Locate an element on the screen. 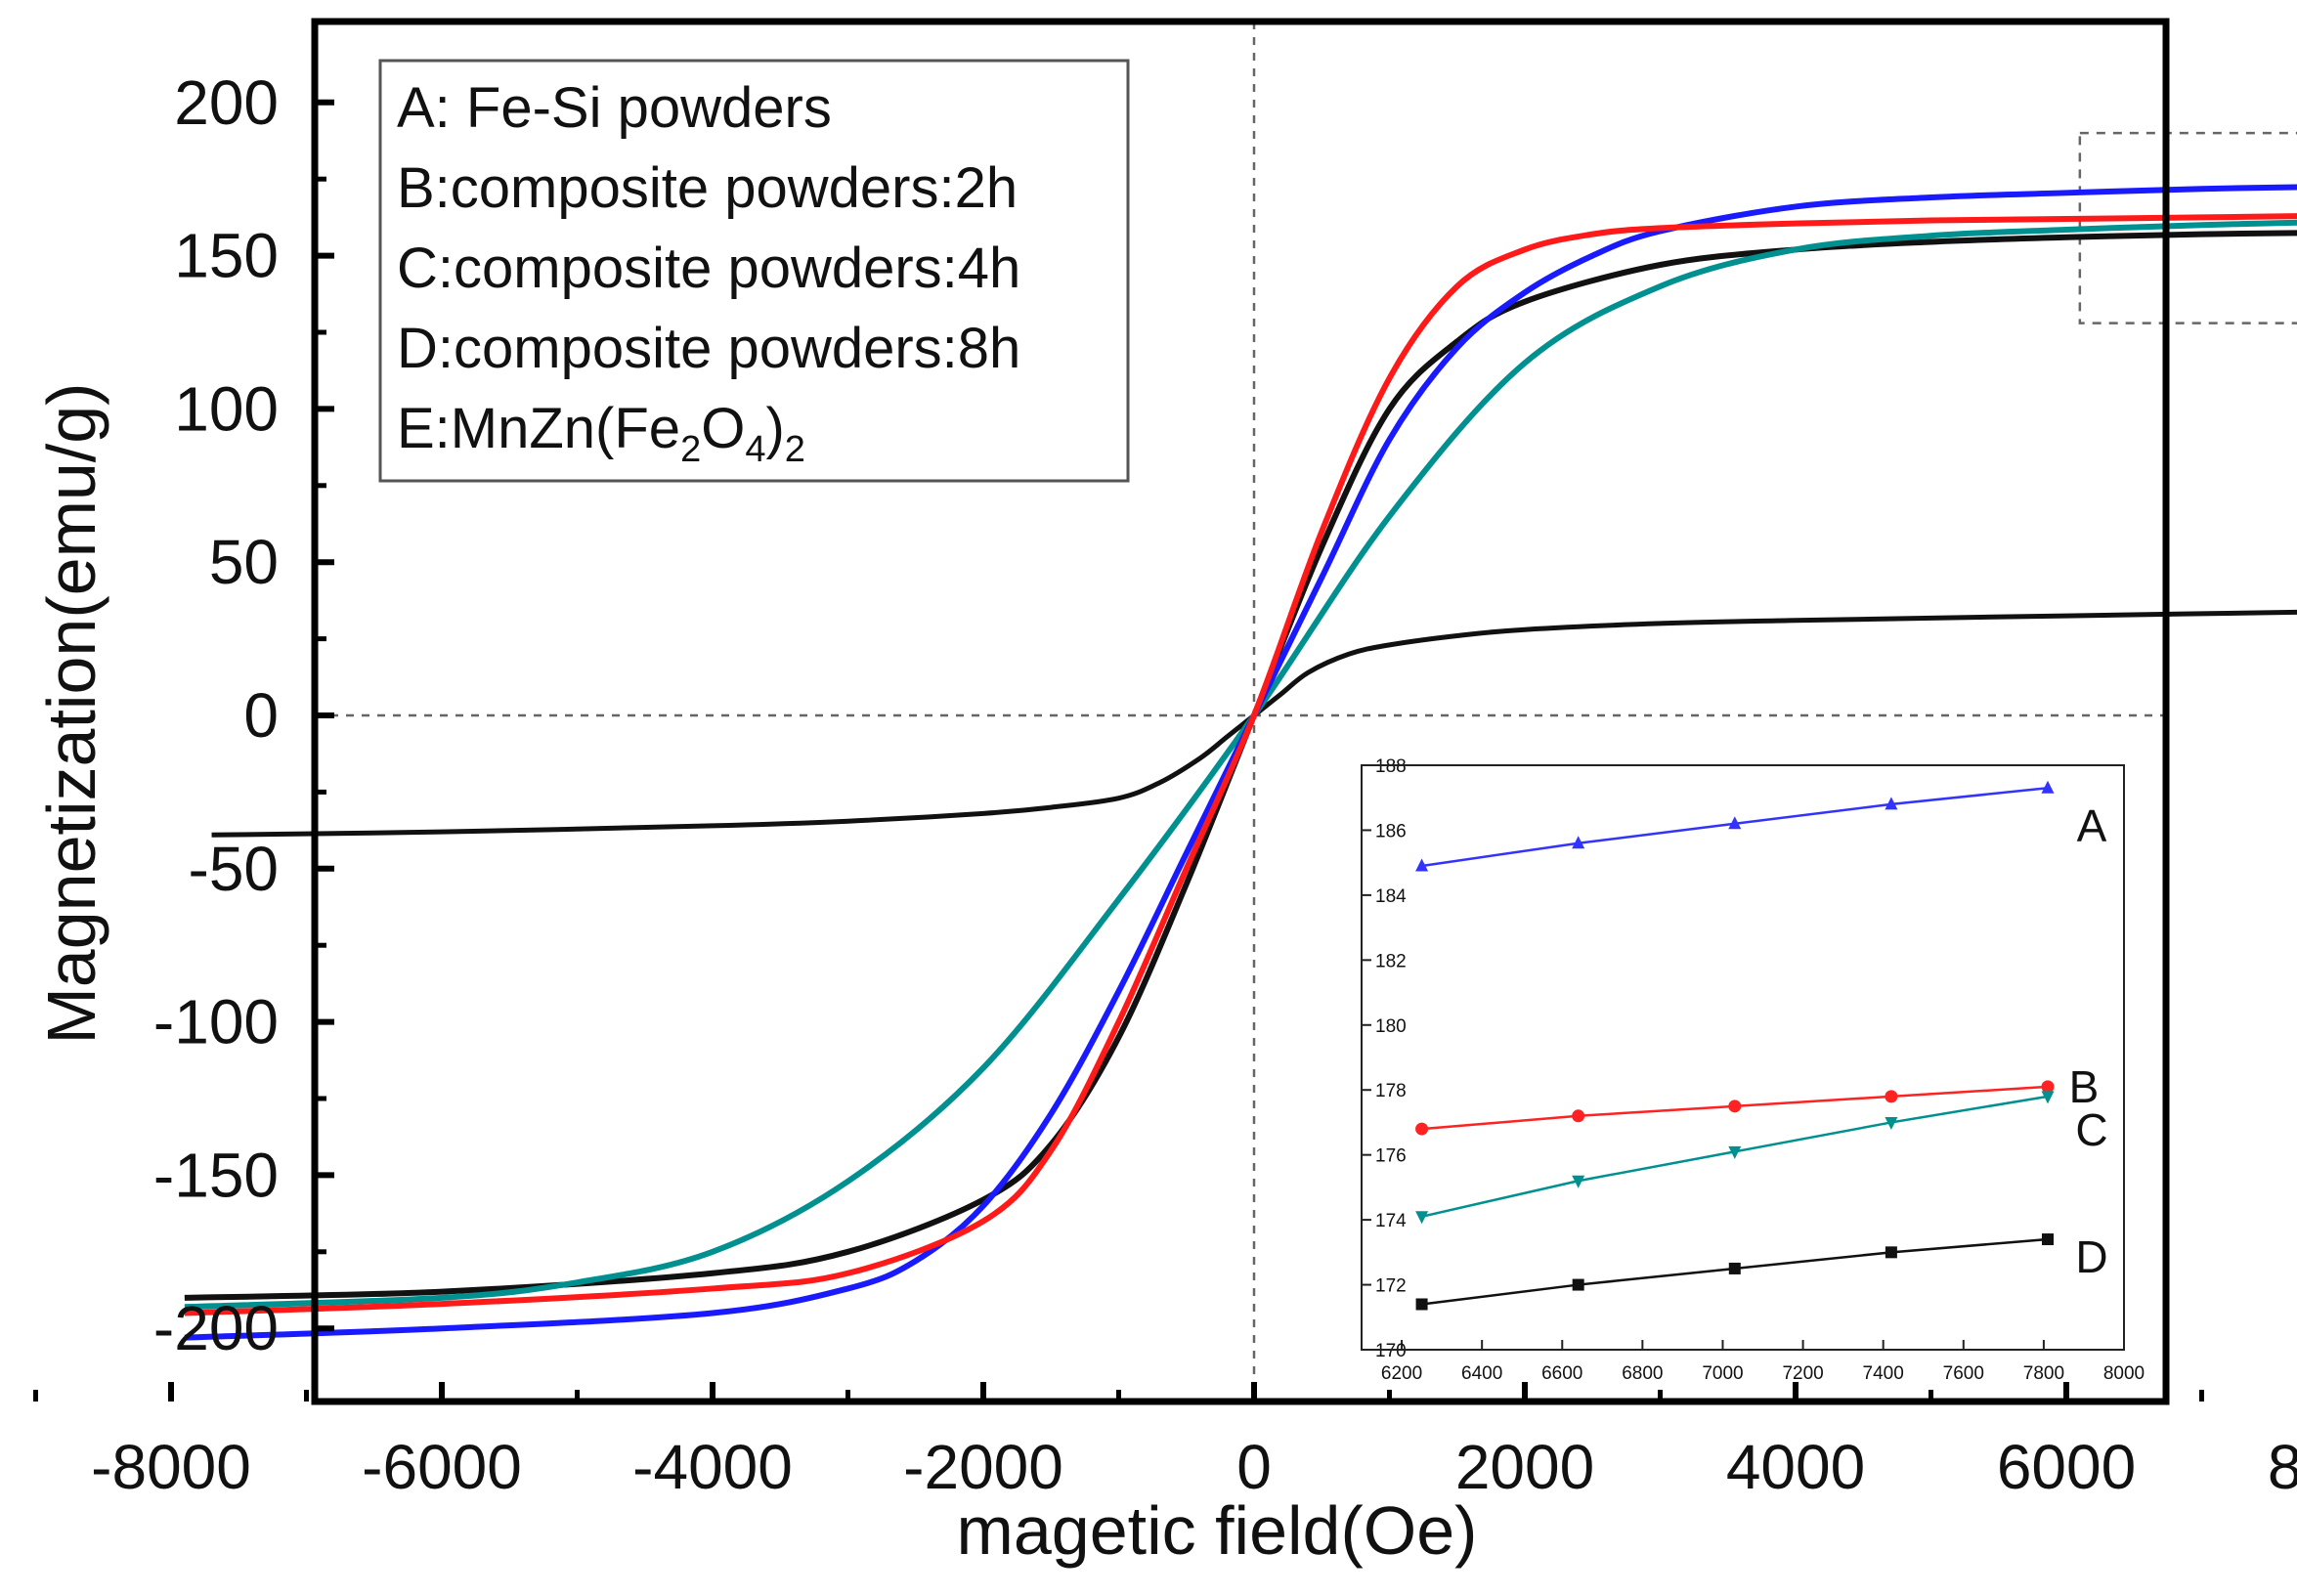 The width and height of the screenshot is (2297, 1596). inset-frame is located at coordinates (1743, 1057).